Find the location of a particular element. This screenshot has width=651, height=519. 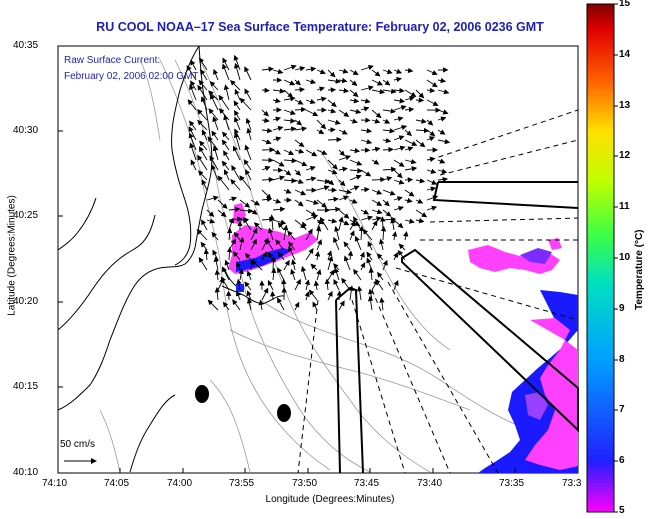

y-tick-label: 40:35 is located at coordinates (26, 45).